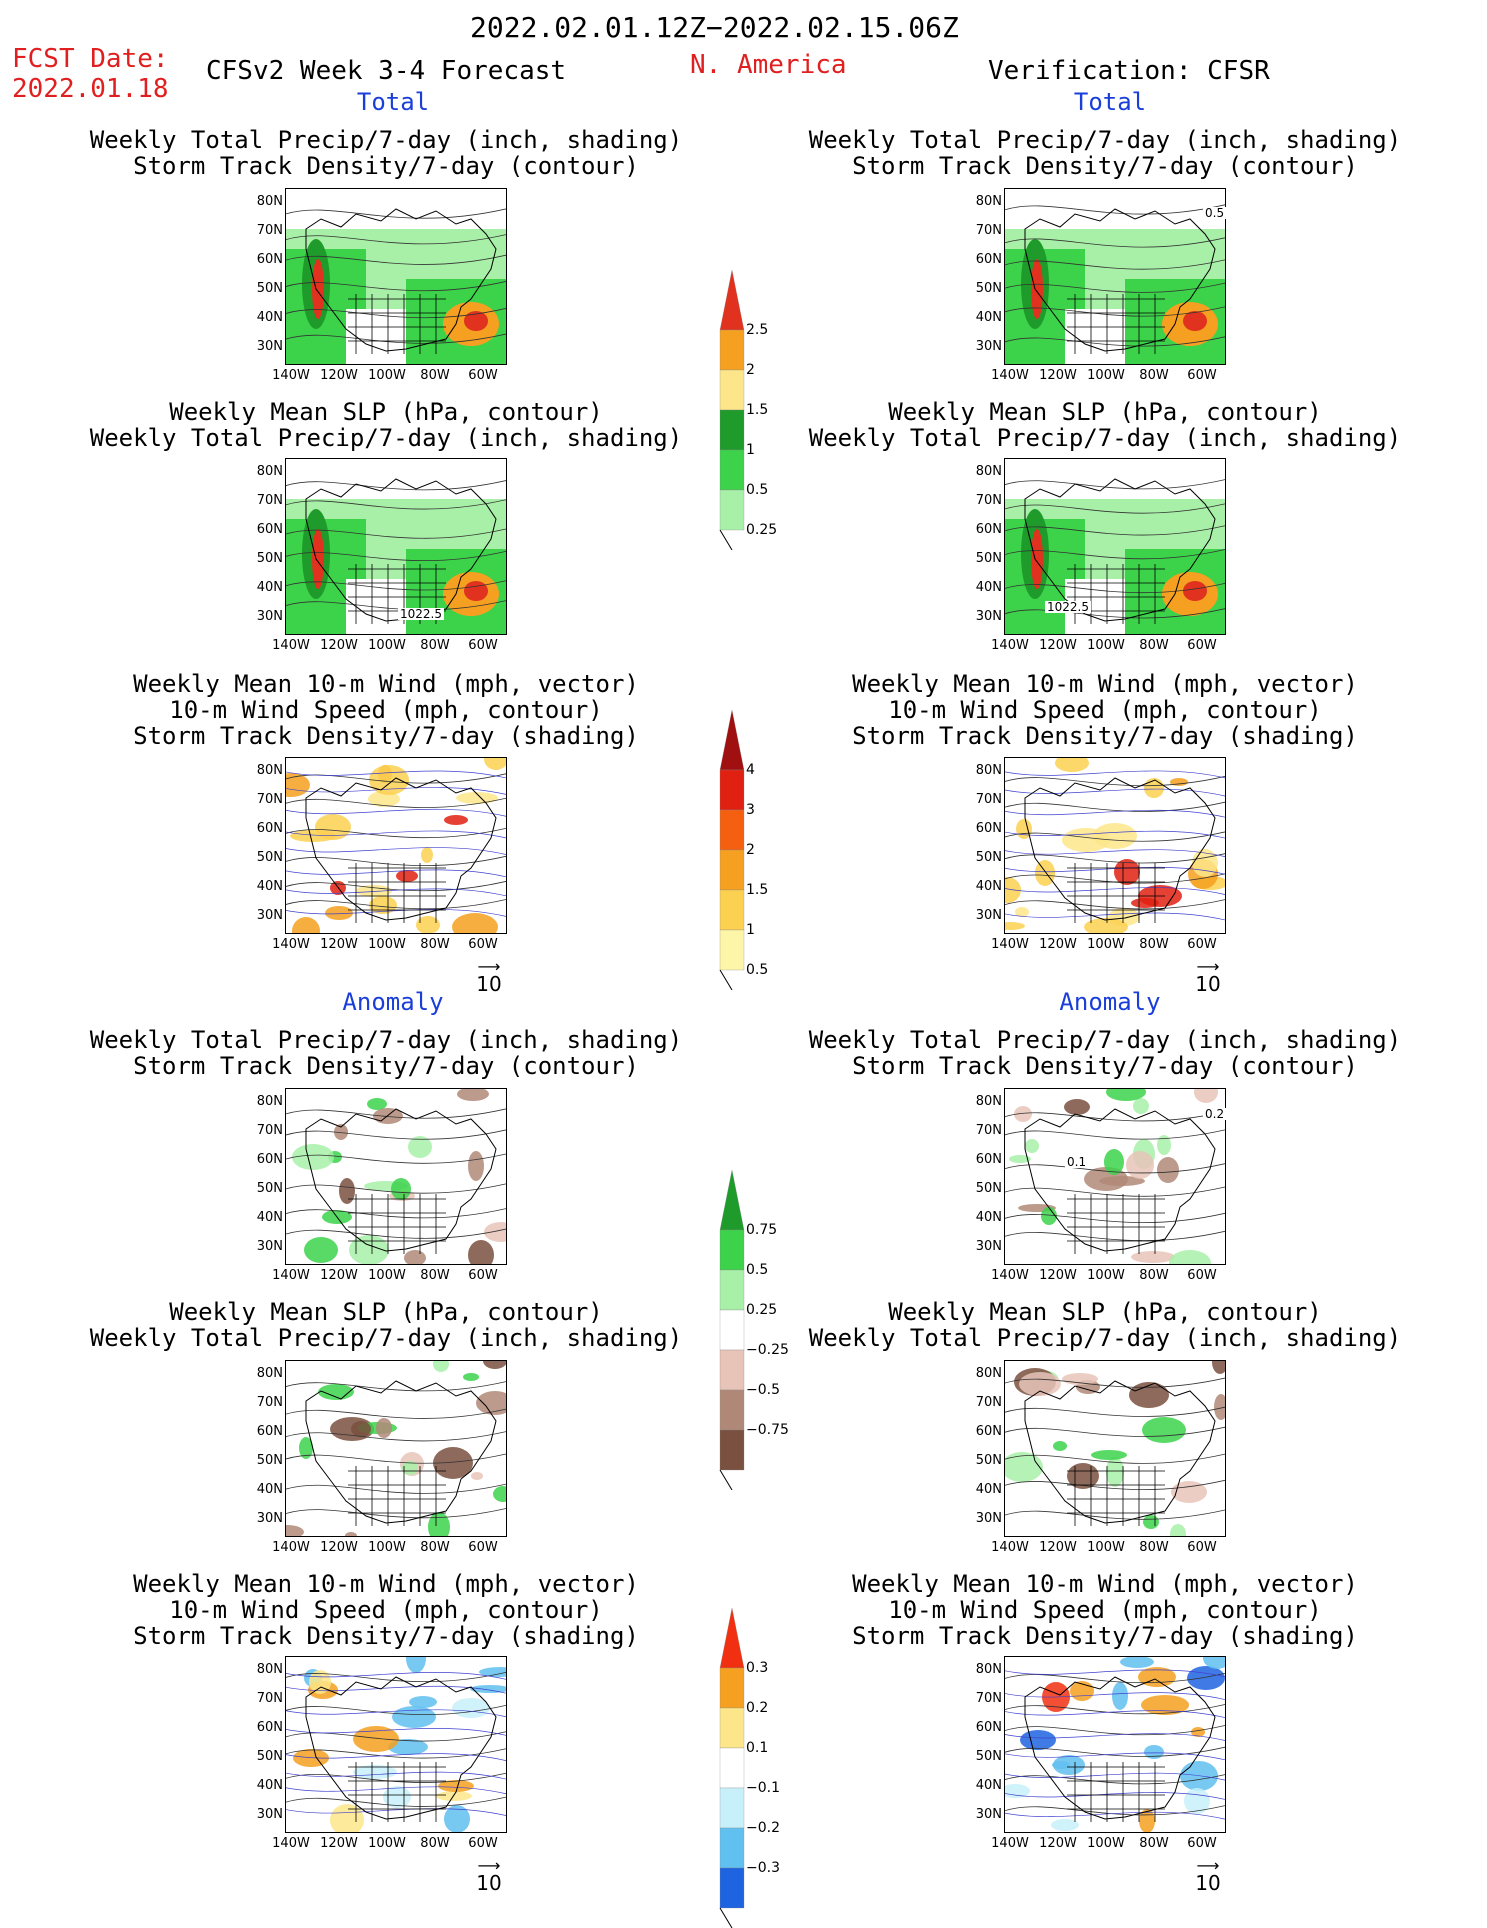  Describe the element at coordinates (762, 1230) in the screenshot. I see `colorbar-label: 0.75` at that location.